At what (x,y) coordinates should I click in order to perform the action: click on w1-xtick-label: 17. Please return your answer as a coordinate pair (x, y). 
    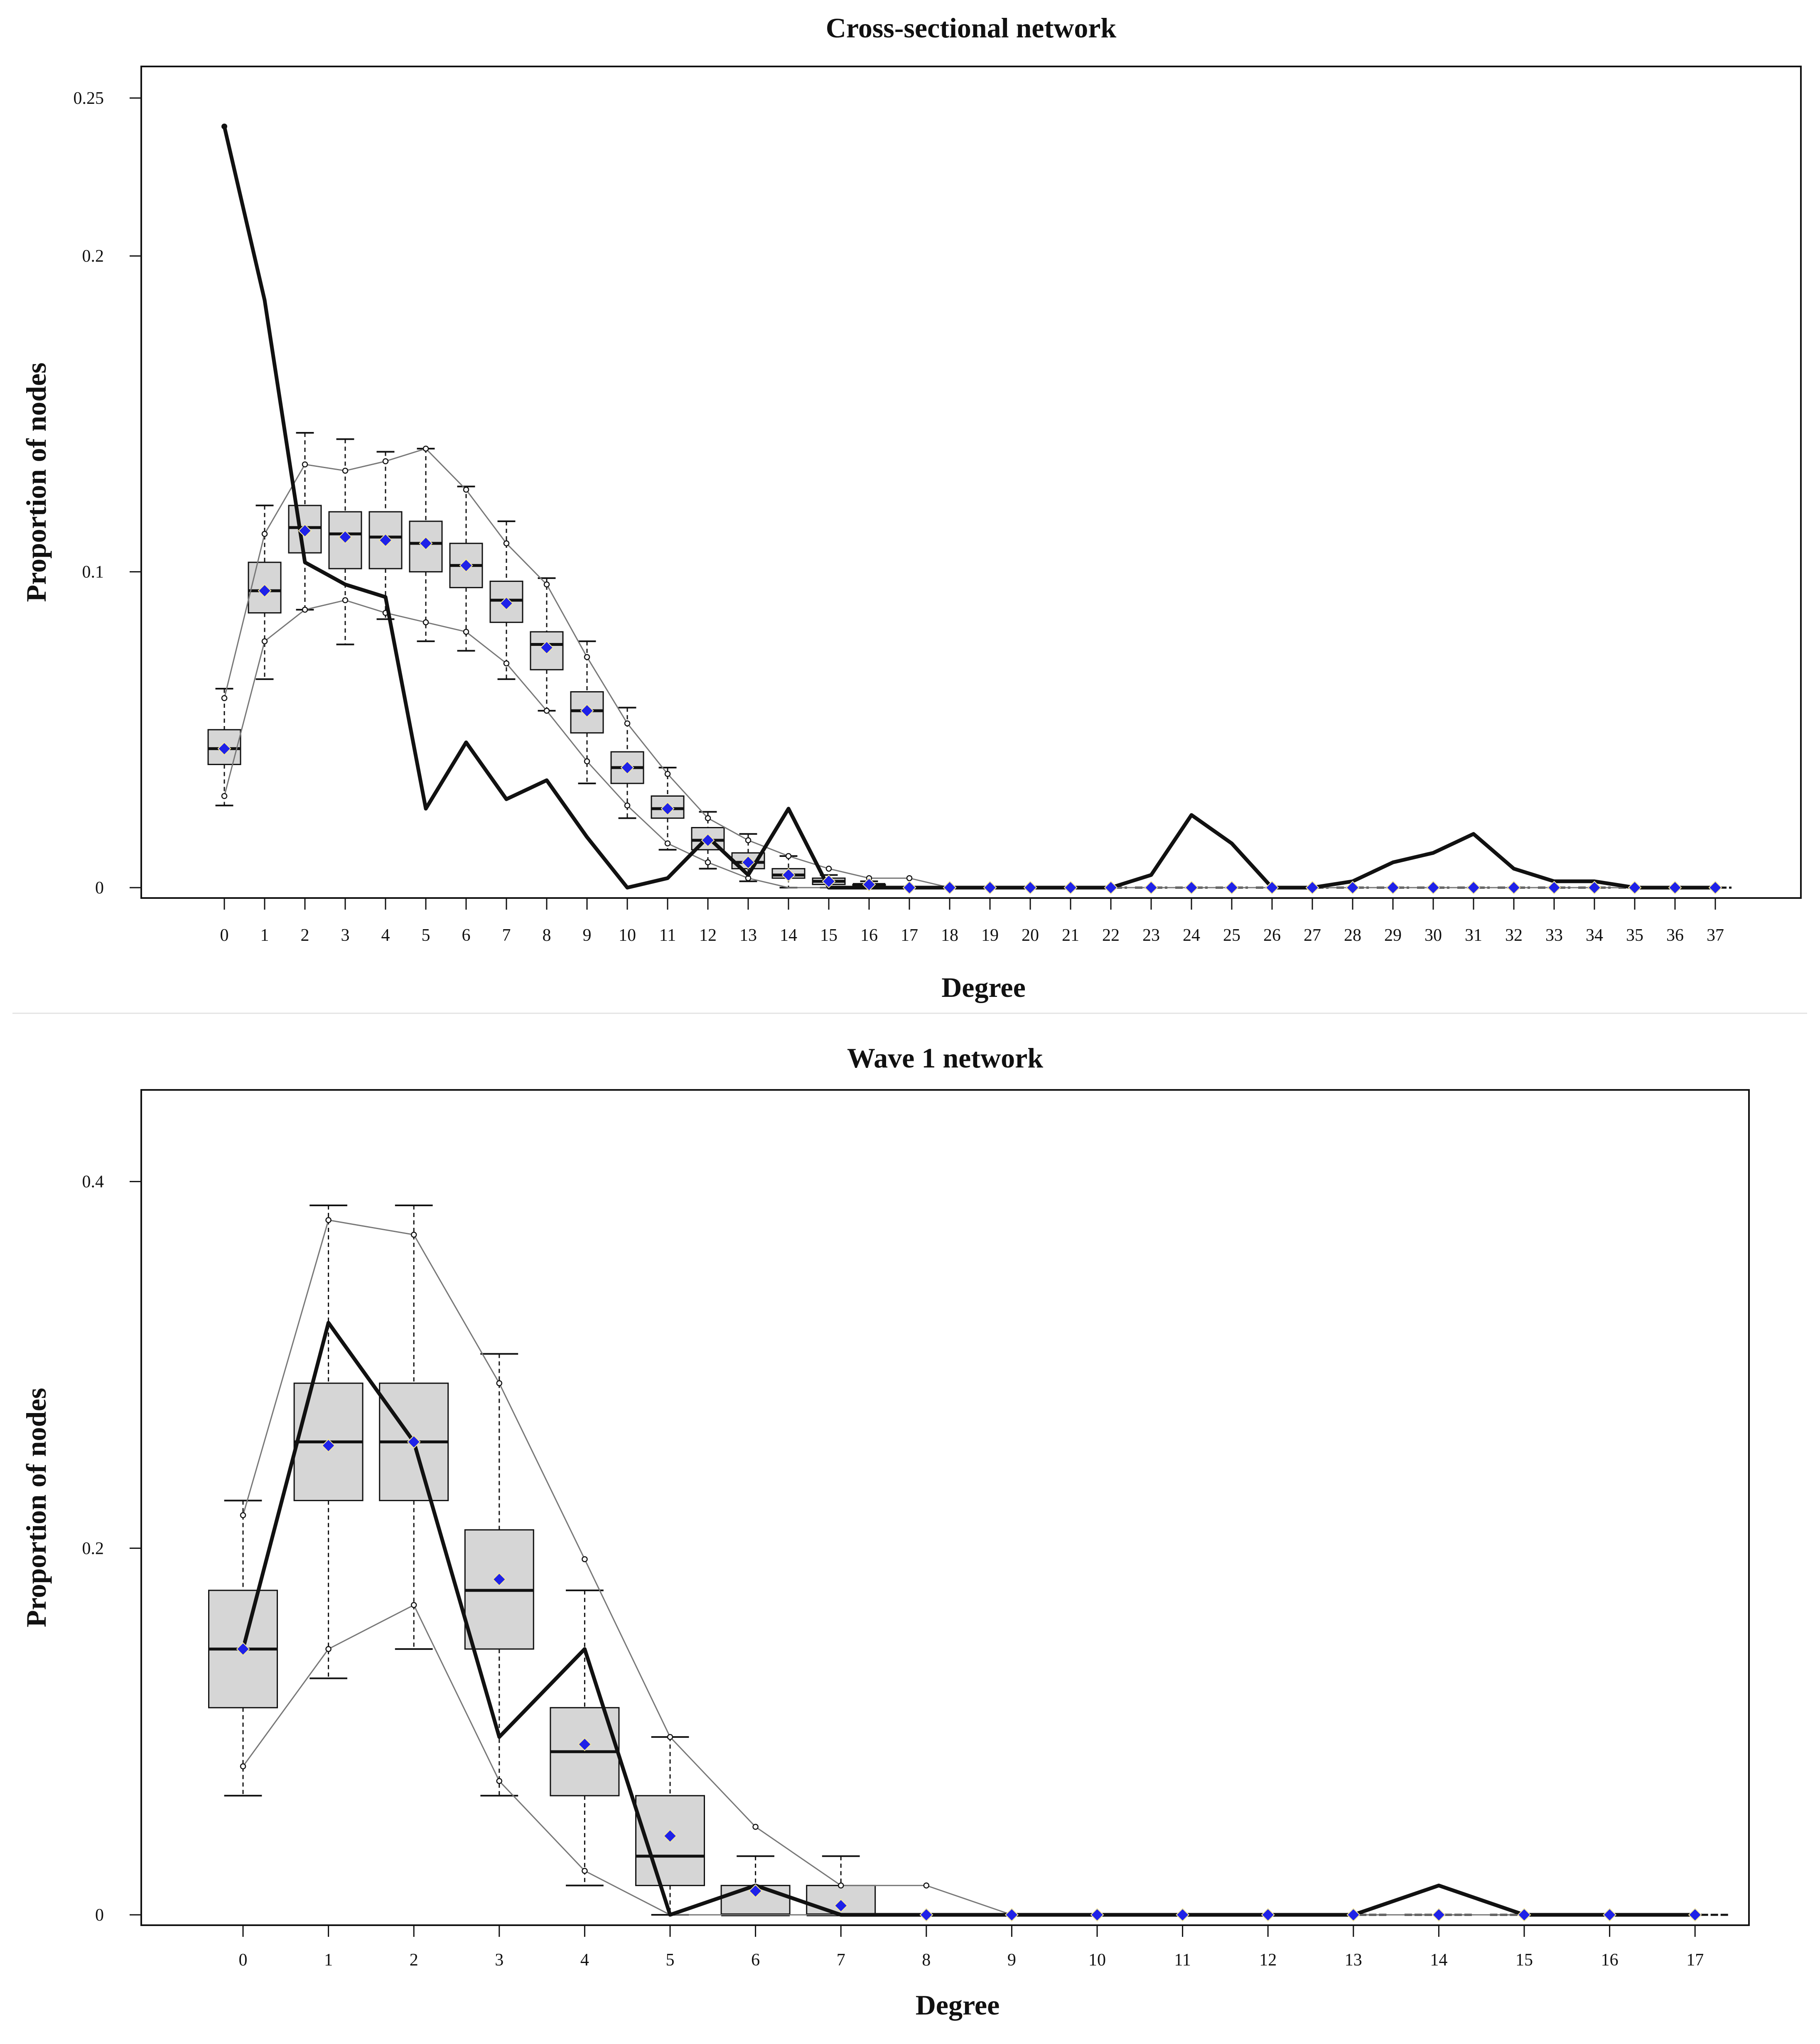
    Looking at the image, I should click on (1695, 1960).